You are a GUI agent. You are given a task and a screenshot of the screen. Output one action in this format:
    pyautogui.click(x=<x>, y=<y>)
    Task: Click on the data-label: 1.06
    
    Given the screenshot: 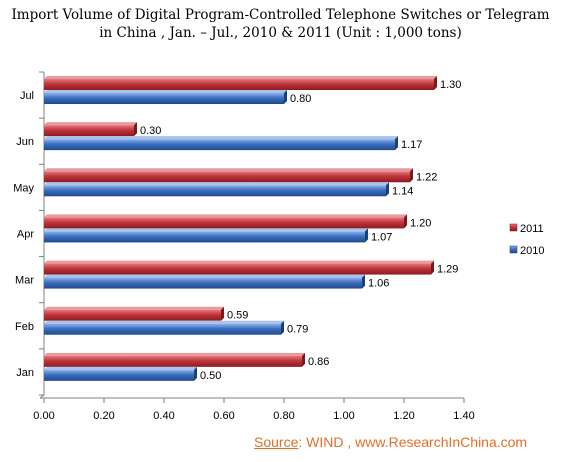 What is the action you would take?
    pyautogui.click(x=378, y=284)
    